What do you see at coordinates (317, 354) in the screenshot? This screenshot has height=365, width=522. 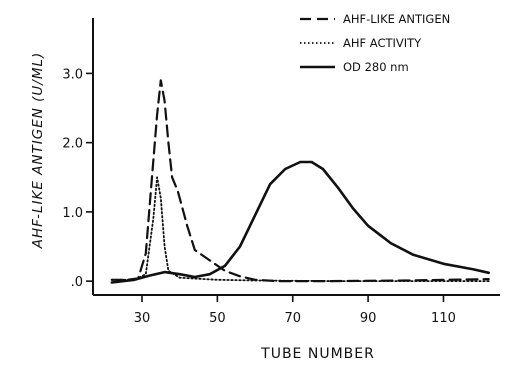 I see `x-axis-title: TUBE NUMBER` at bounding box center [317, 354].